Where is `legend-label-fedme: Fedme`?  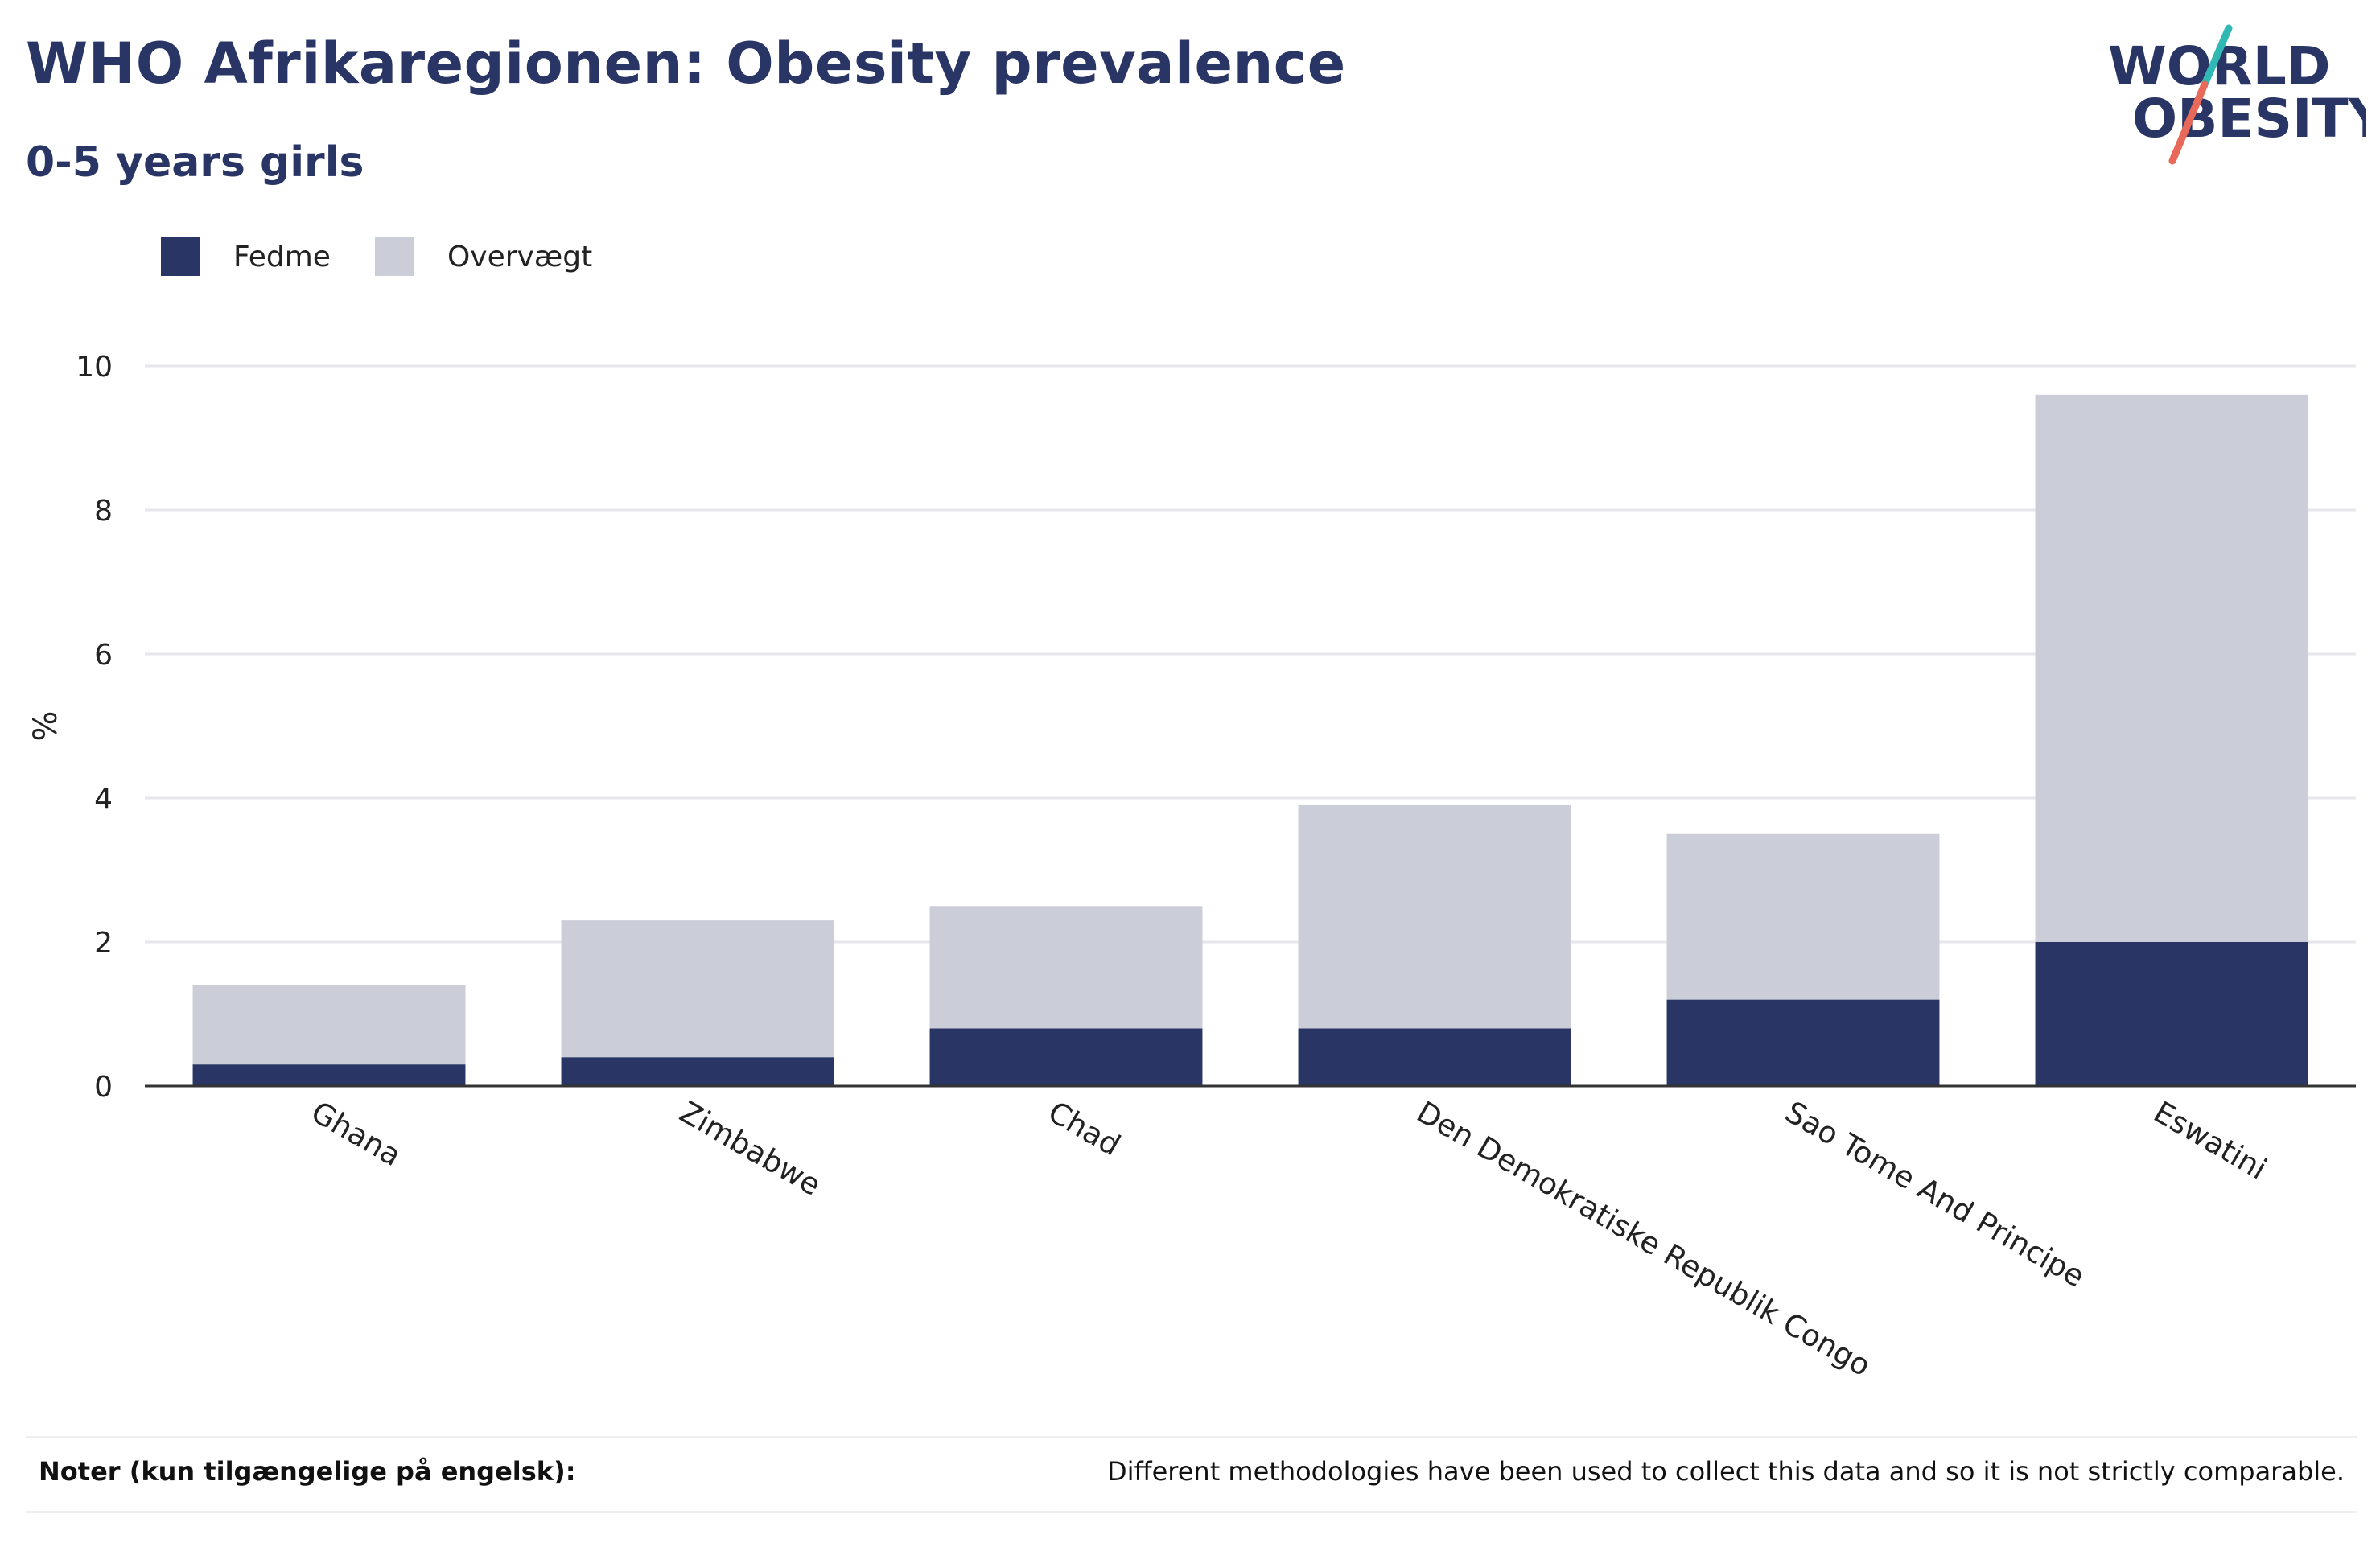 legend-label-fedme: Fedme is located at coordinates (282, 257).